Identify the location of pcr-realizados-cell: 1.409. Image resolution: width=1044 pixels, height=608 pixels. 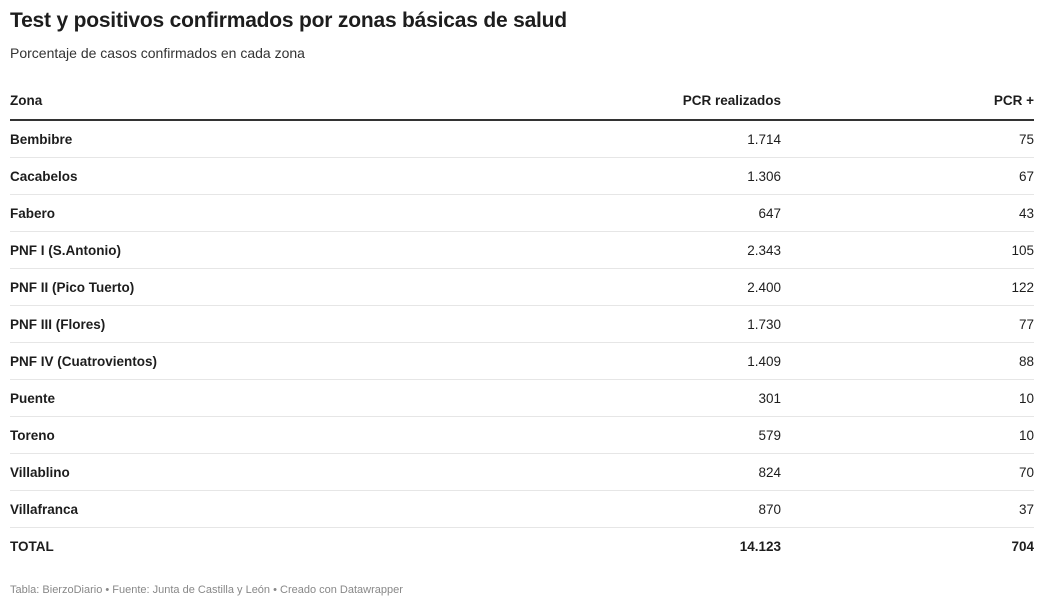
(655, 361).